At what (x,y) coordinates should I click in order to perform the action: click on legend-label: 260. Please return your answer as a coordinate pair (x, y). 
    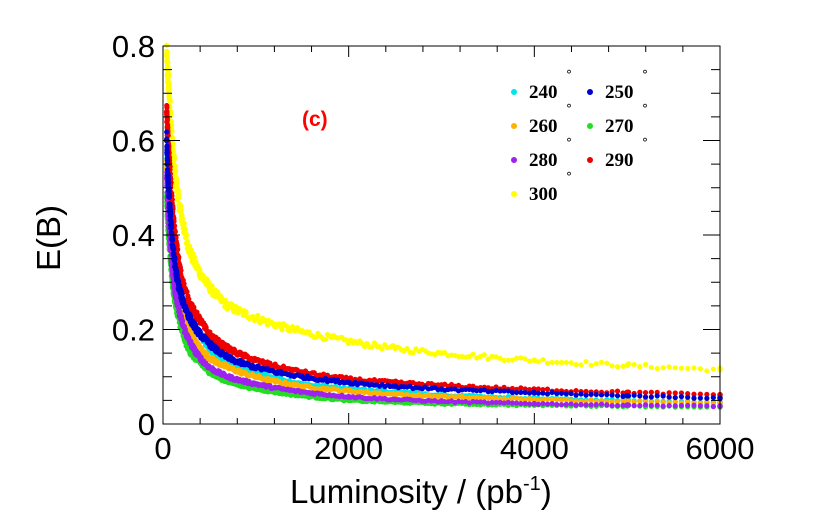
    Looking at the image, I should click on (543, 126).